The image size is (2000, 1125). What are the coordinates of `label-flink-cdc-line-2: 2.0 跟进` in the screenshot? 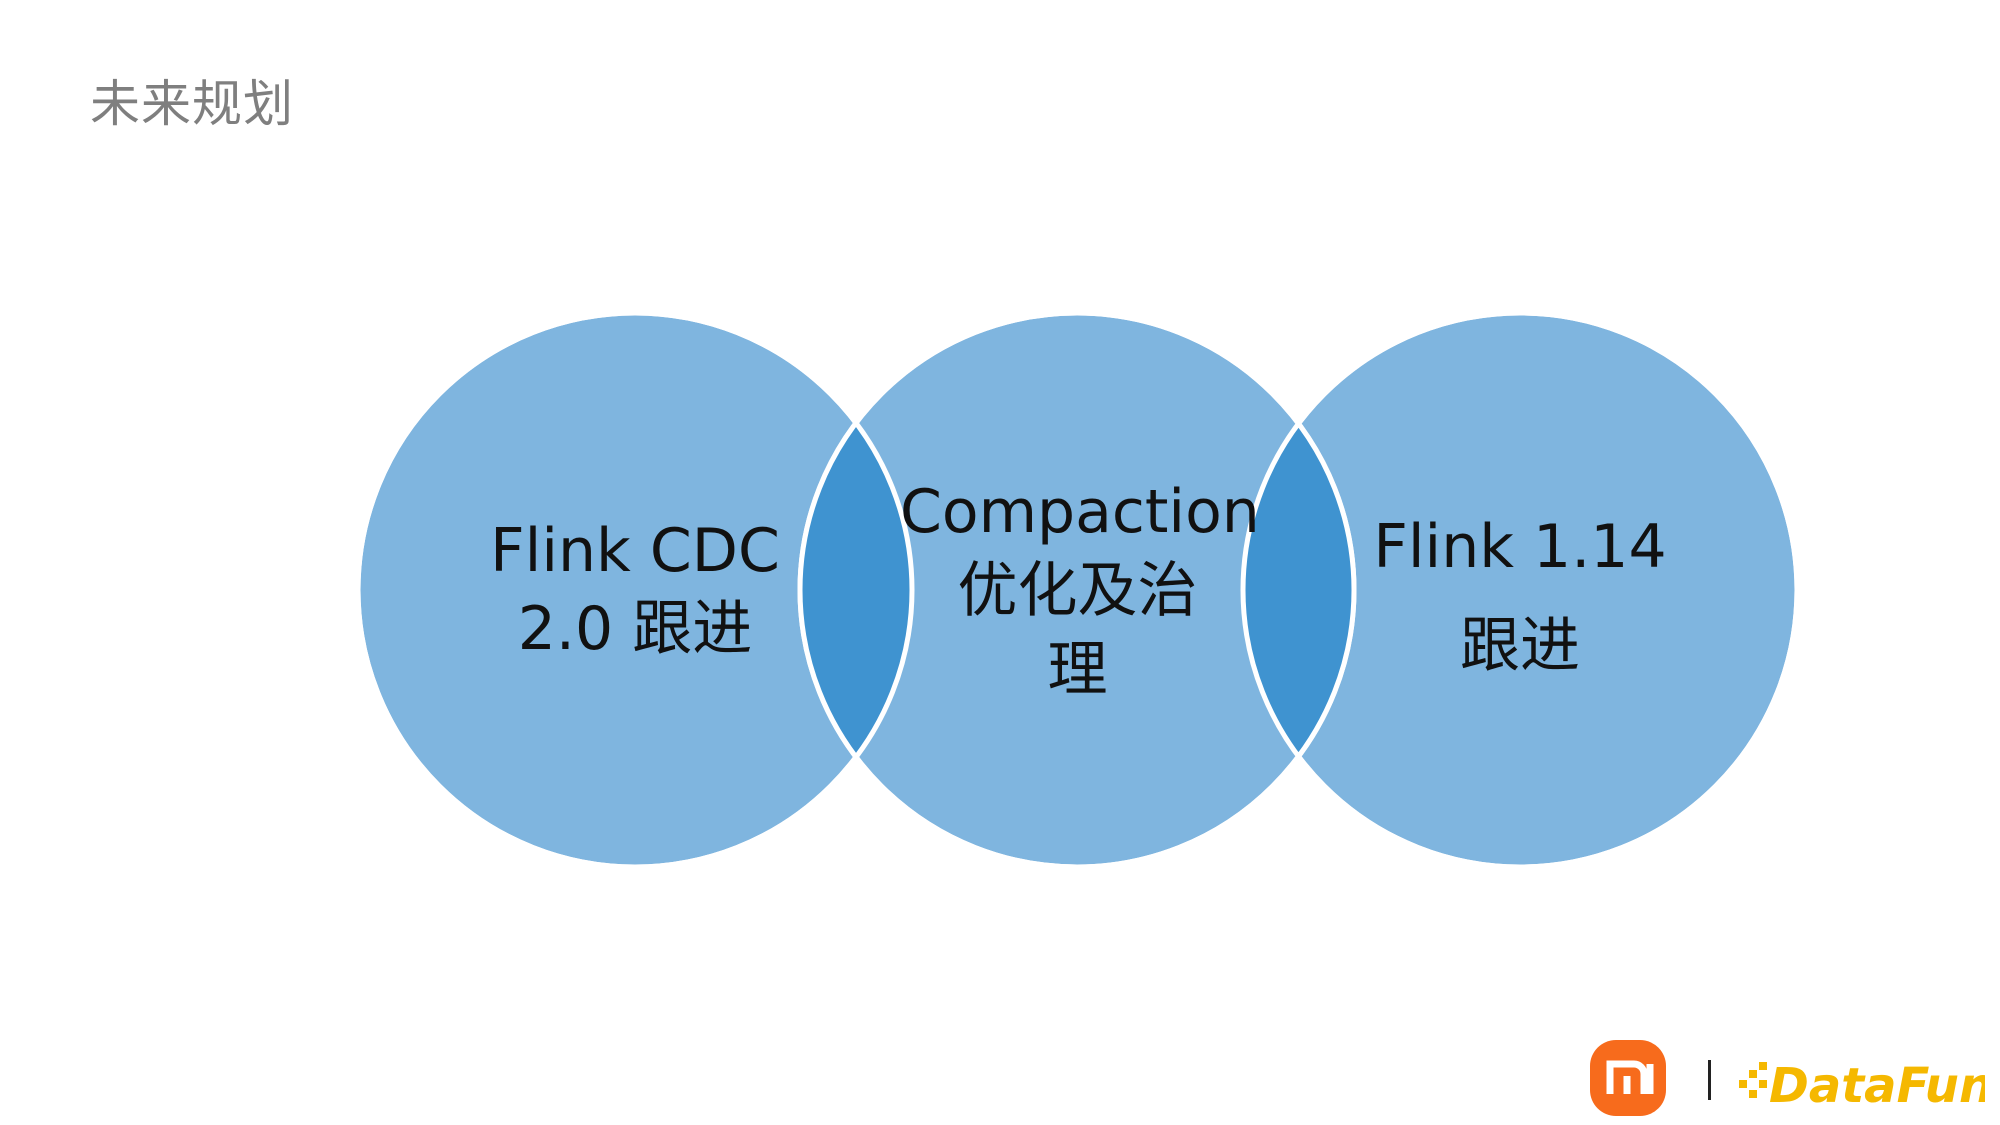 It's located at (635, 629).